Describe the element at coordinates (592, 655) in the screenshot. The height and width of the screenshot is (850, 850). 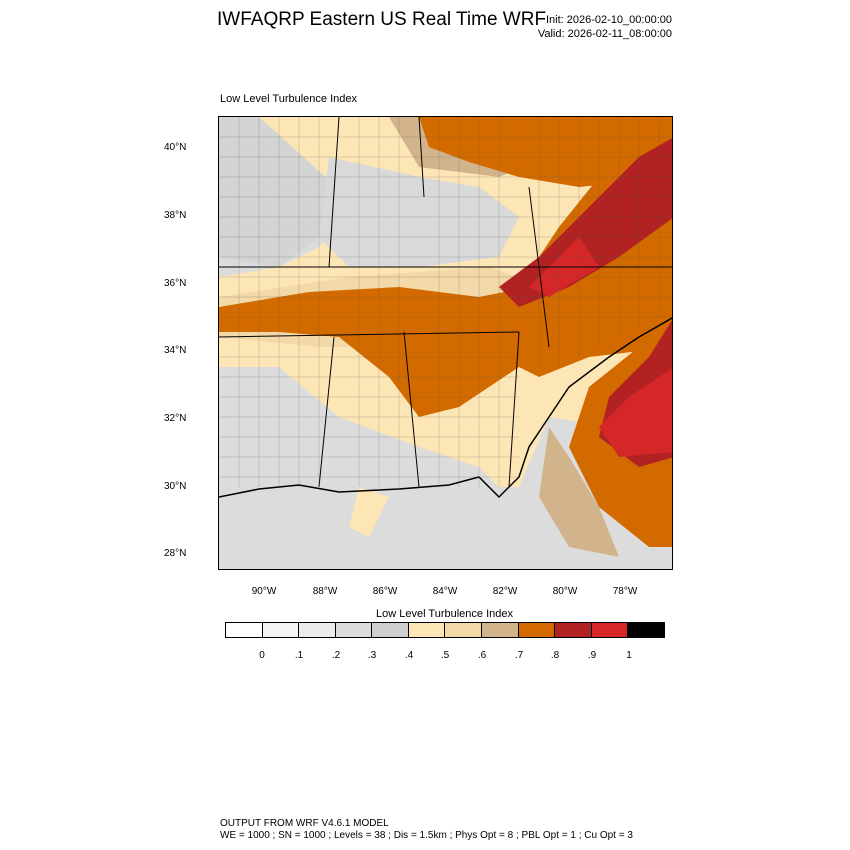
I see `colorbar-tick-label: .9` at that location.